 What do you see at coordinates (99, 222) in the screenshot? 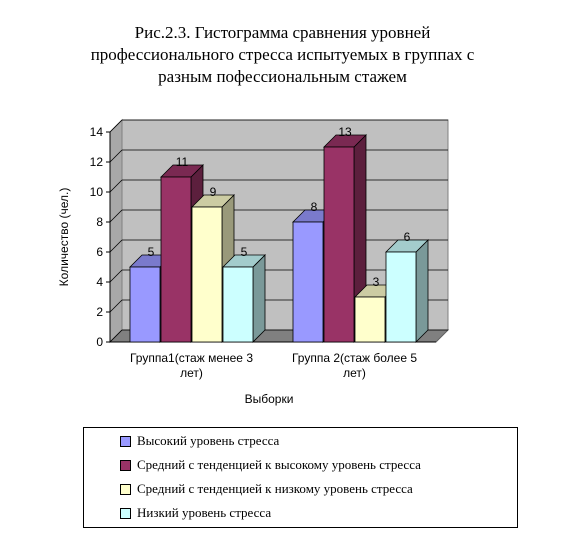
I see `y-tick-label: 8` at bounding box center [99, 222].